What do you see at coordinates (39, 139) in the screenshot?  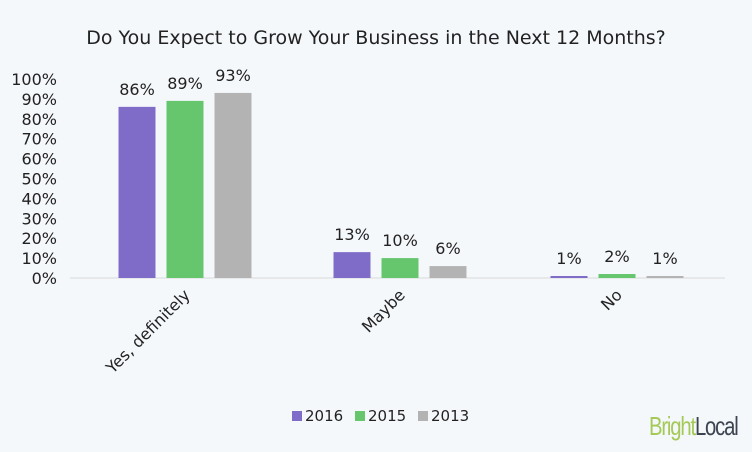 I see `y-tick-label: 70%` at bounding box center [39, 139].